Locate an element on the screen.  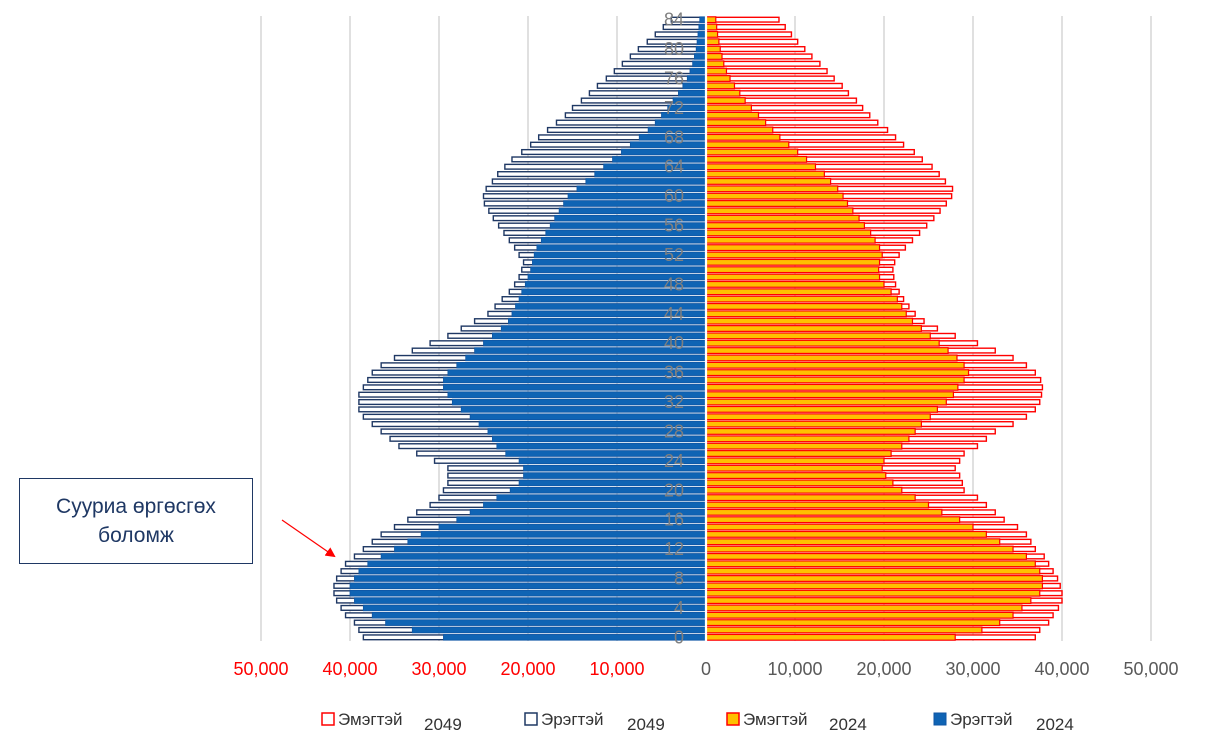
age-label: 80 is located at coordinates (674, 49).